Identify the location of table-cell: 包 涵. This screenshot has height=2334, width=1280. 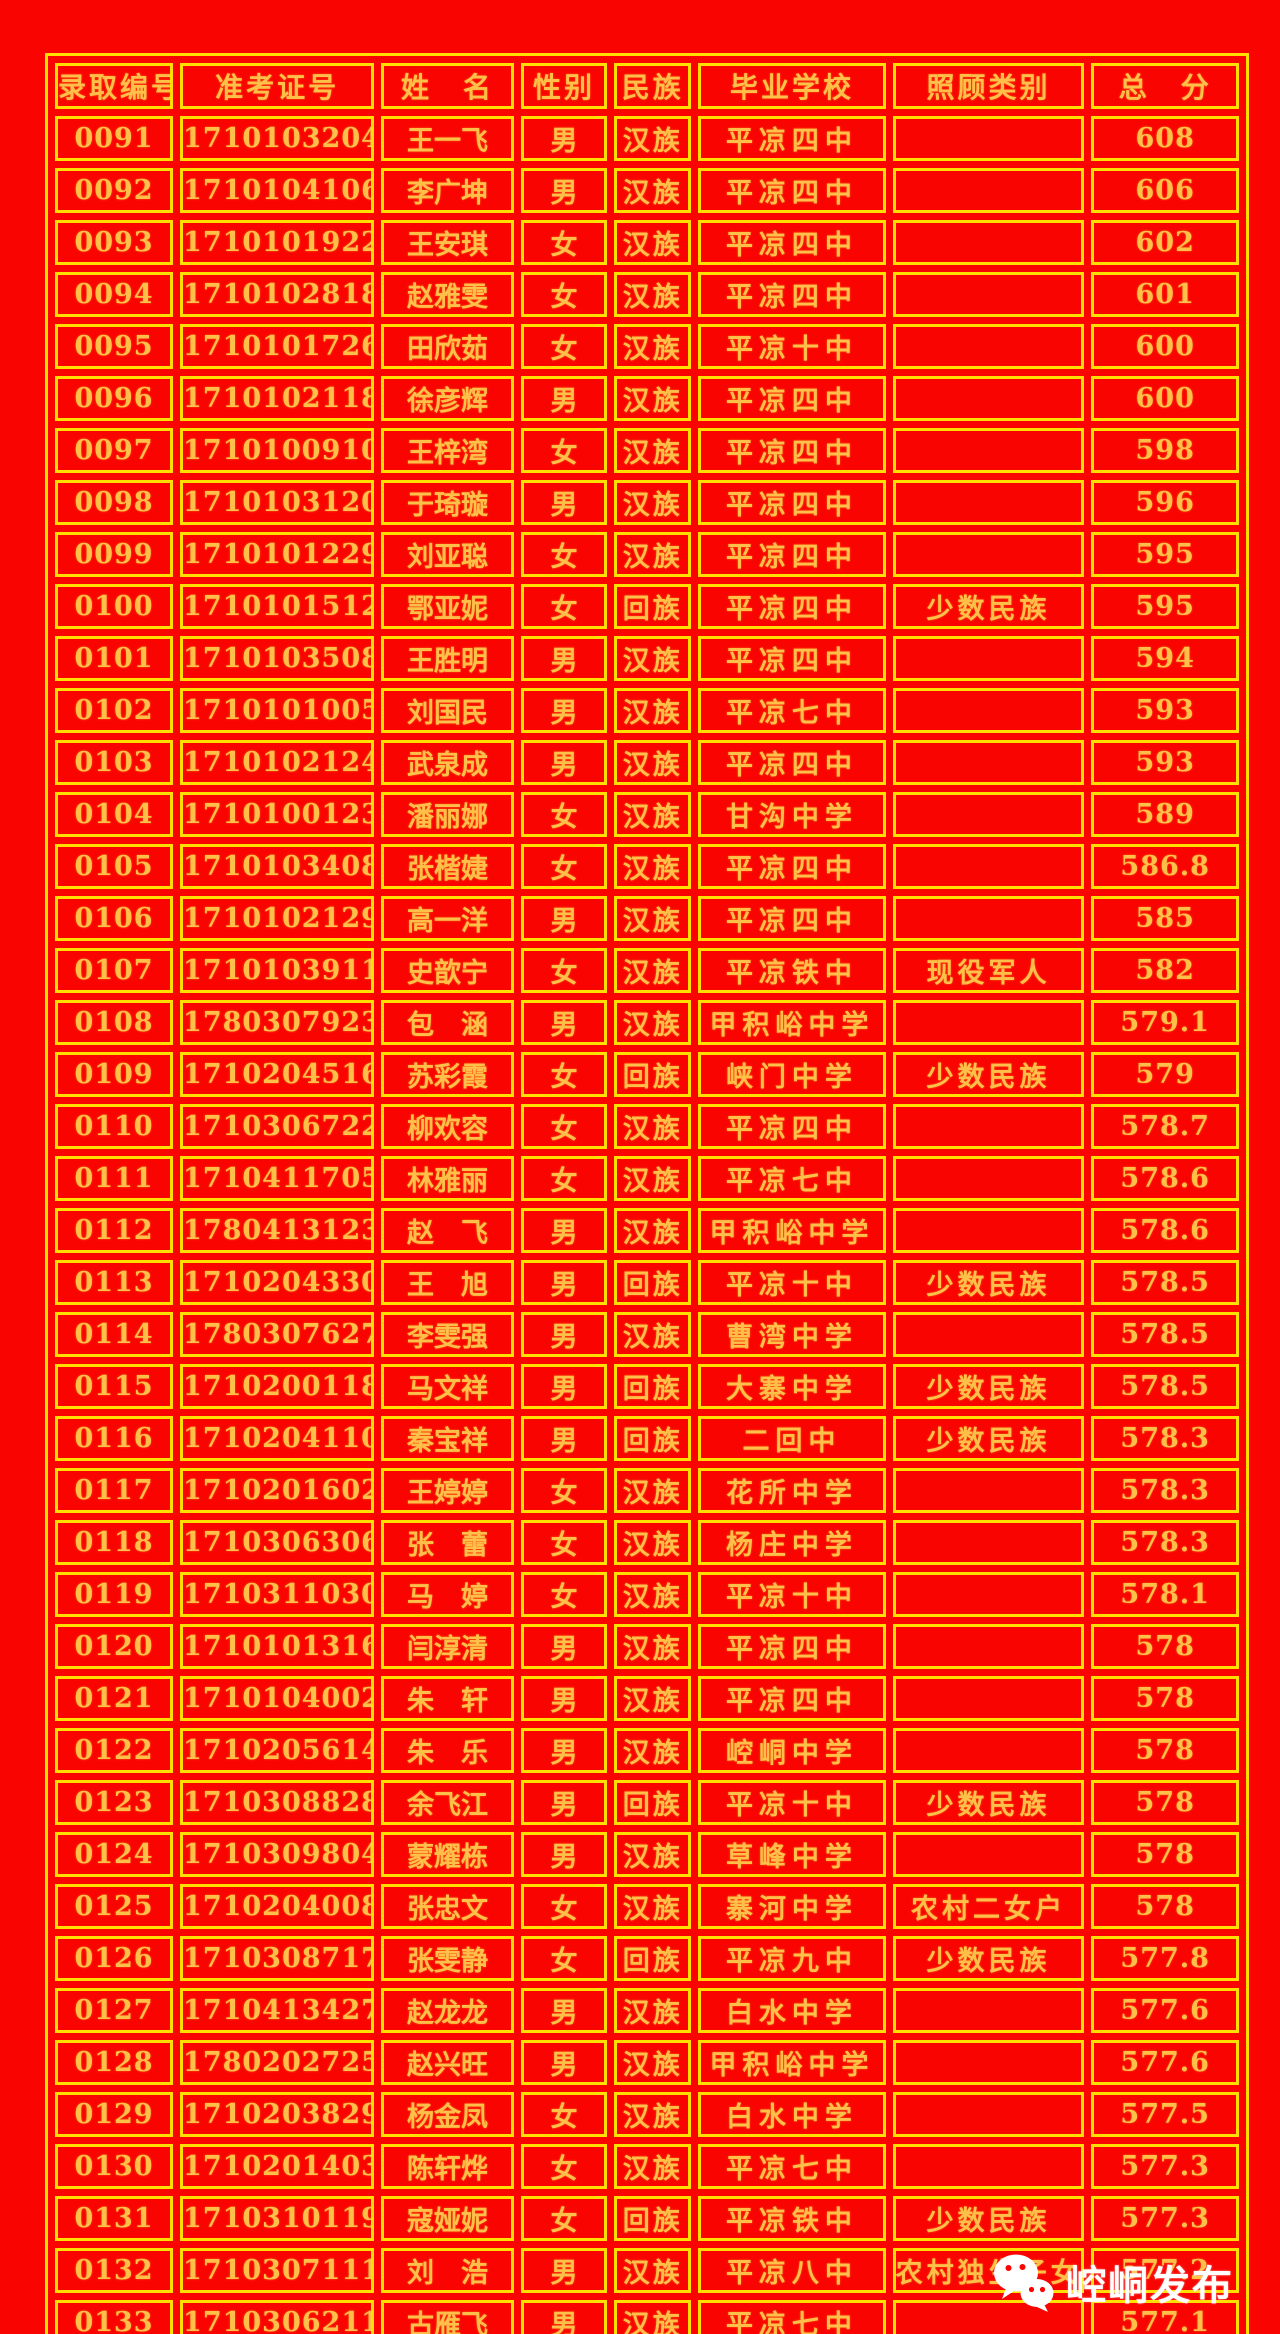
(447, 1022).